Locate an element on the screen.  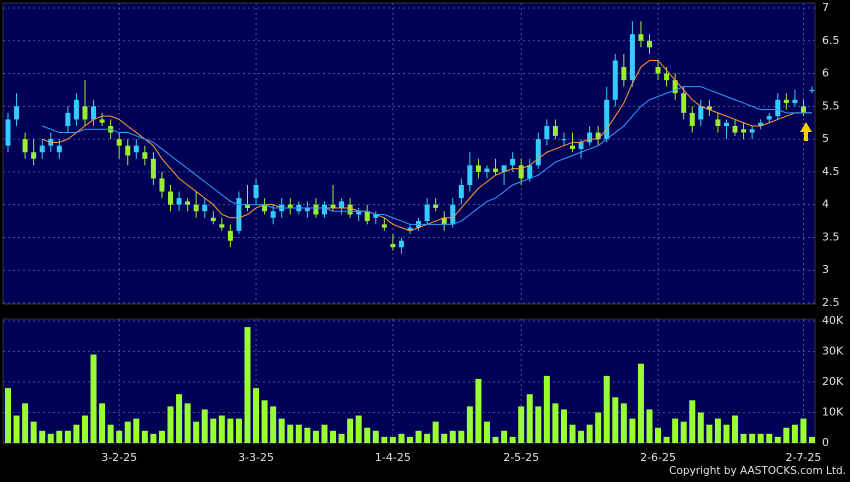
y-tick-label: 4 is located at coordinates (825, 204).